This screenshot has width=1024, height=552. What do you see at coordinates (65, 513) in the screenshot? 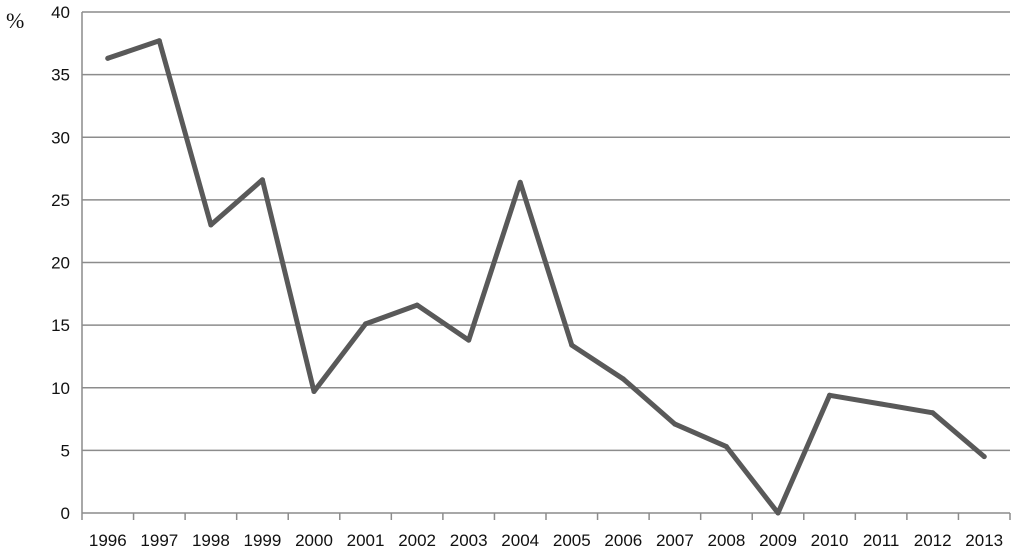
I see `y-tick-label: 0` at bounding box center [65, 513].